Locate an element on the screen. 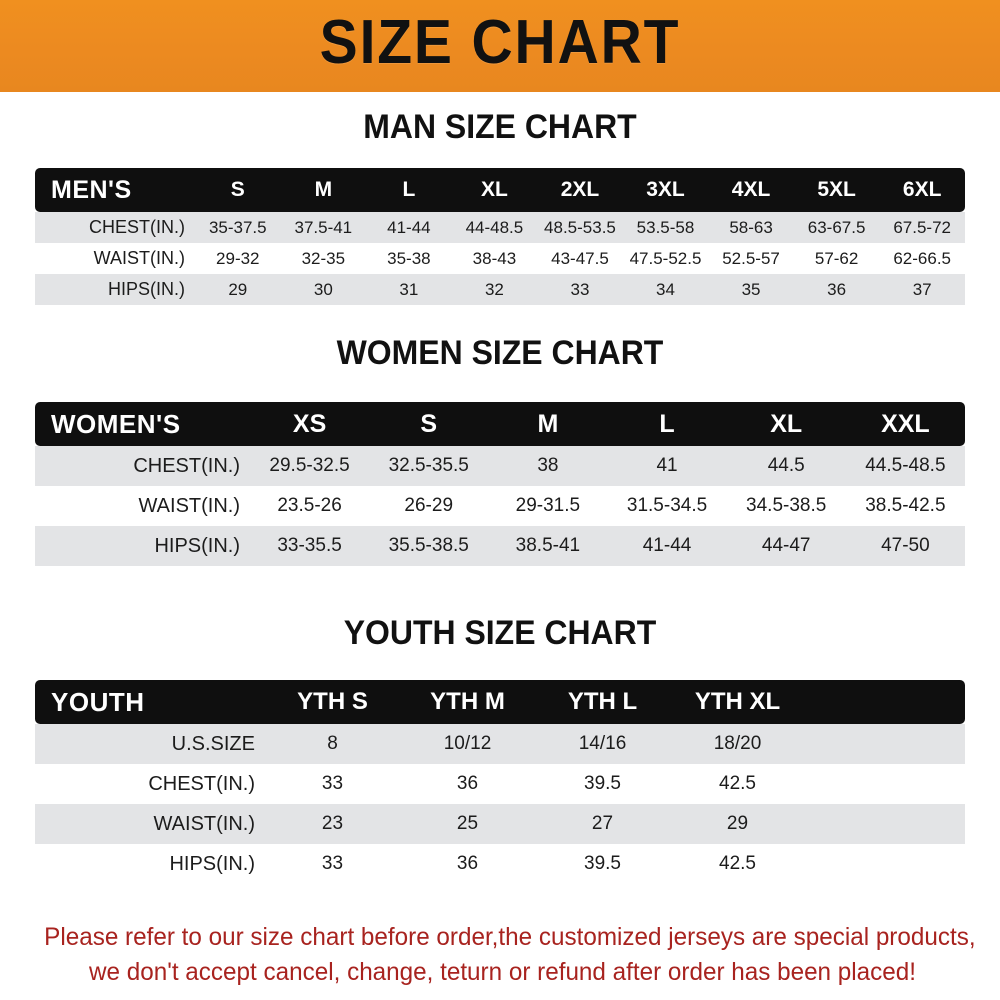 This screenshot has height=1000, width=1000. women-waist-xs: 23.5-26 is located at coordinates (309, 505).